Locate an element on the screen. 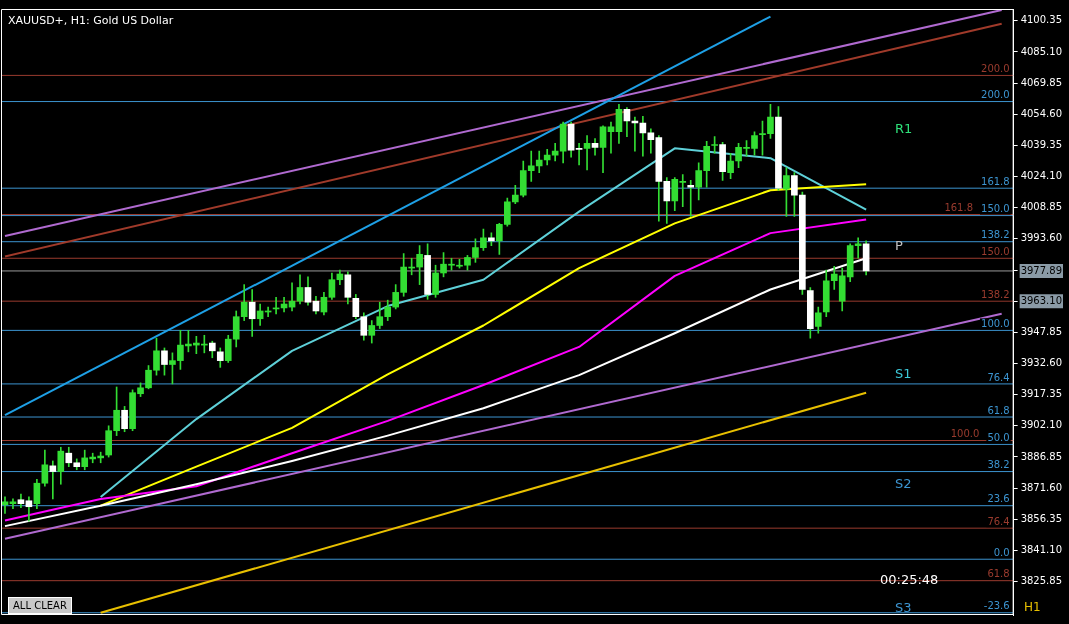 This screenshot has height=624, width=1069. y-tick-label: 3871.60 is located at coordinates (1041, 487).